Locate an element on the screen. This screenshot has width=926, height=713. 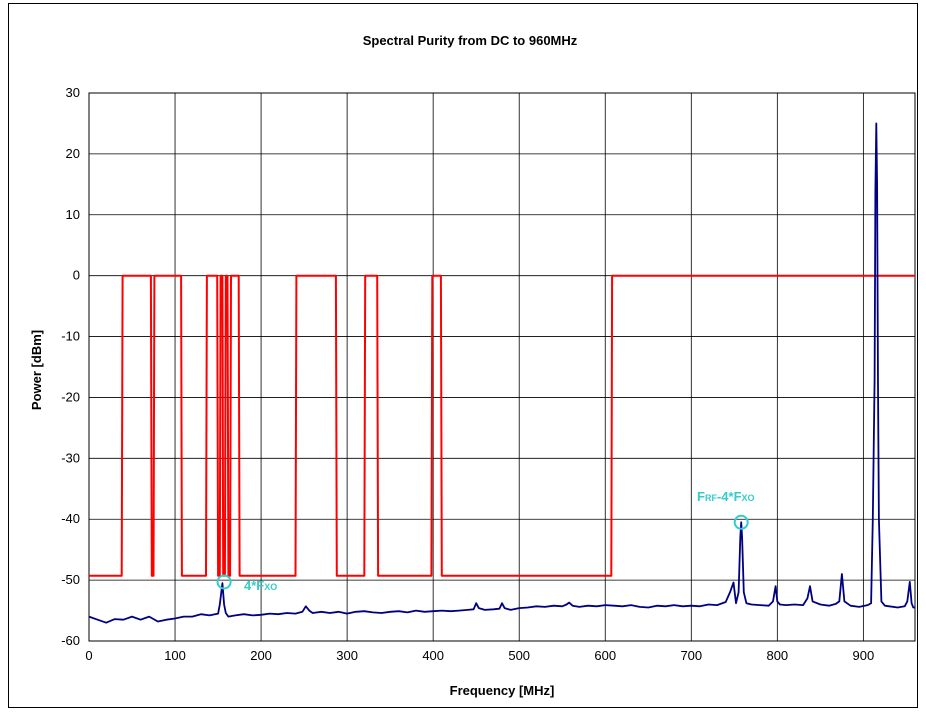
y-tick-label: 20 is located at coordinates (73, 153).